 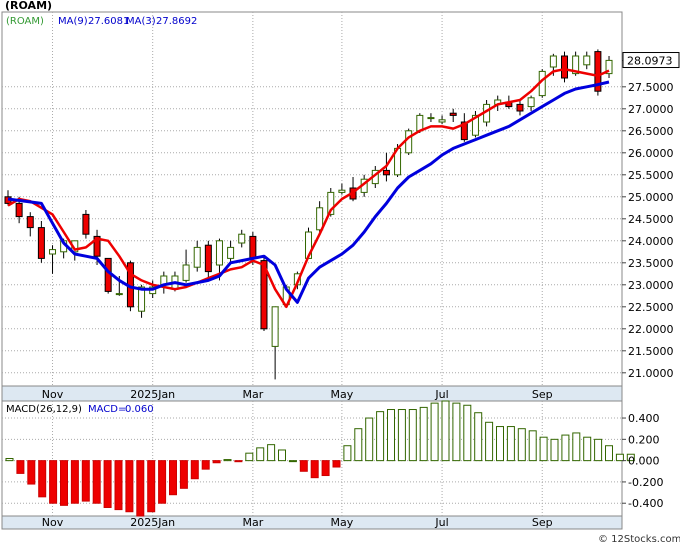 What do you see at coordinates (141, 21) in the screenshot?
I see `legend-ma3-label: MA(3)` at bounding box center [141, 21].